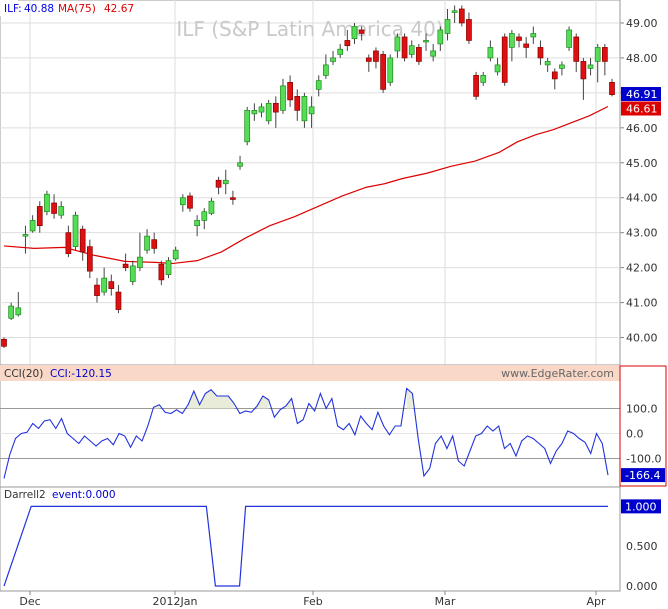  What do you see at coordinates (642, 94) in the screenshot?
I see `price-label: 46.91` at bounding box center [642, 94].